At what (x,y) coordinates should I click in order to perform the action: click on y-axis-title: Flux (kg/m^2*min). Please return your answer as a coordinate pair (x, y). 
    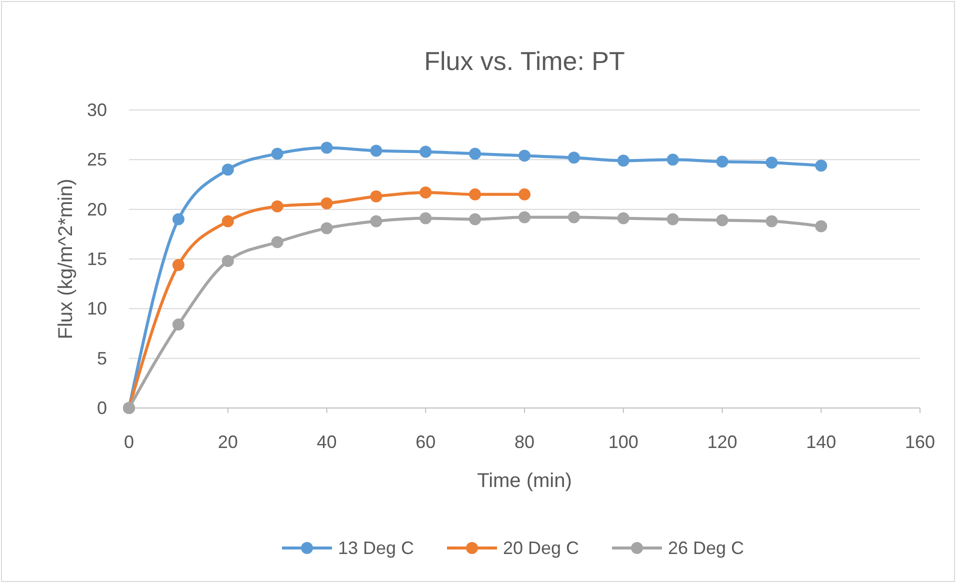
    Looking at the image, I should click on (66, 259).